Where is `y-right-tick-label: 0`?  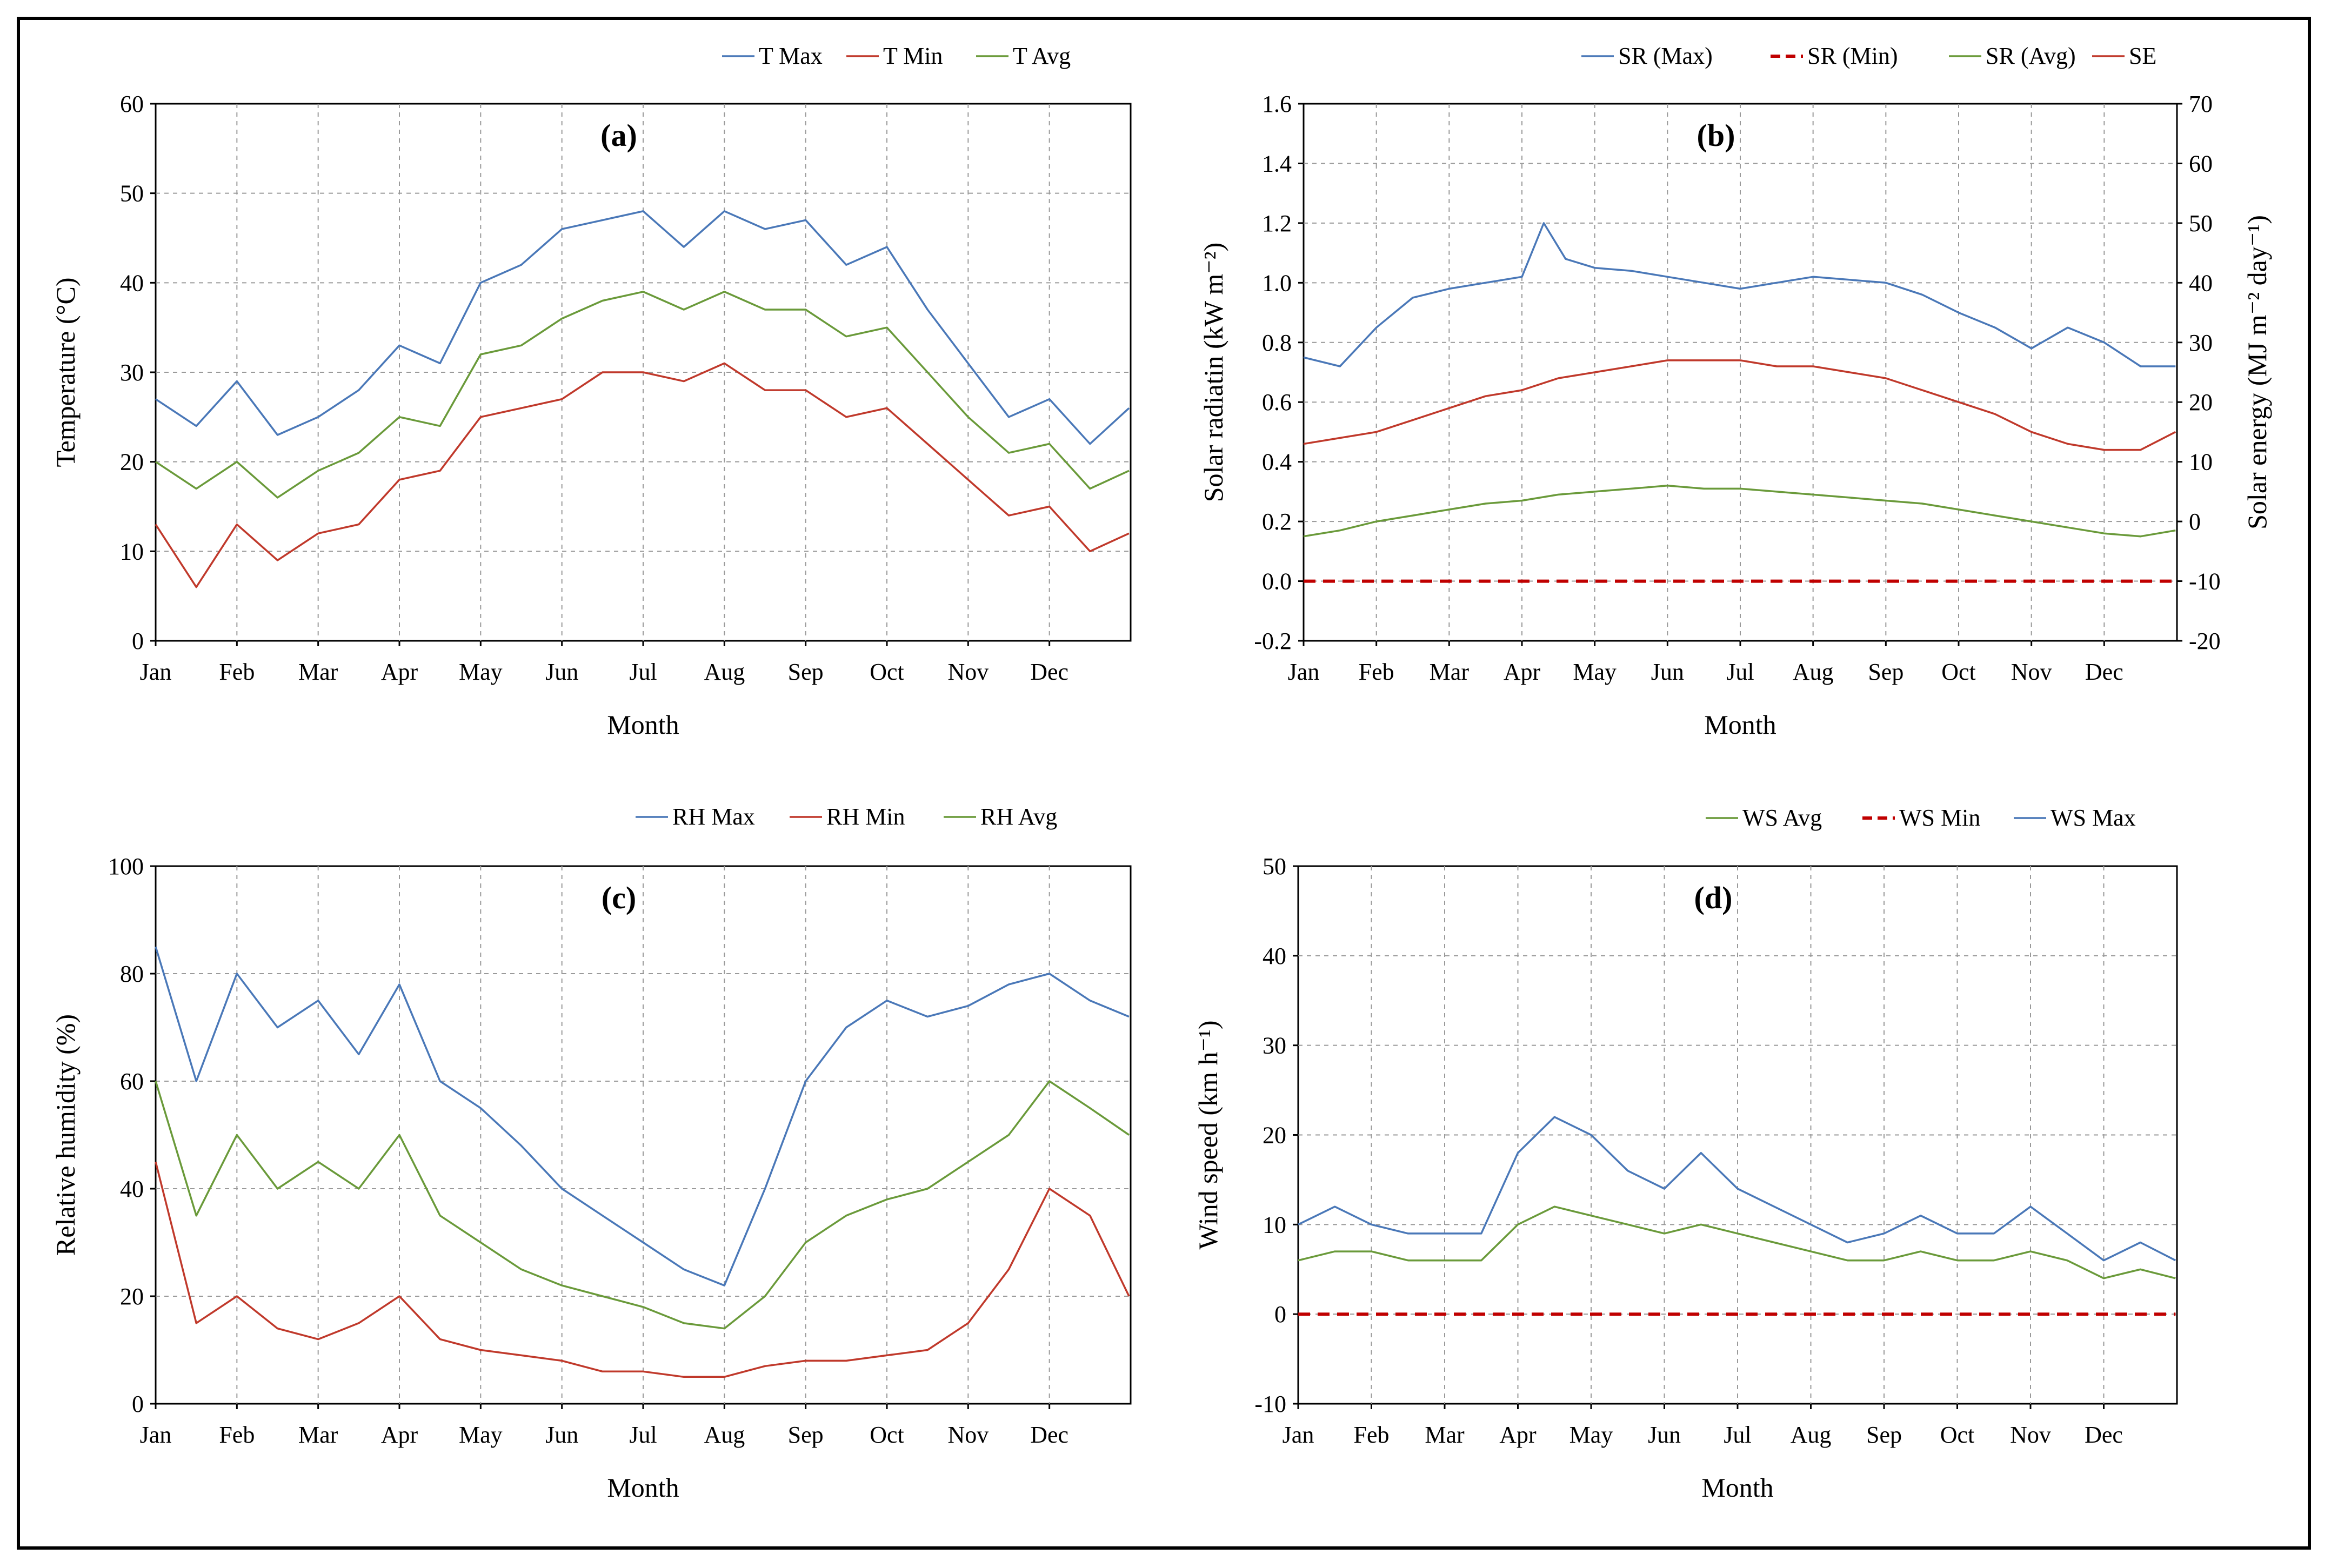 y-right-tick-label: 0 is located at coordinates (2195, 521).